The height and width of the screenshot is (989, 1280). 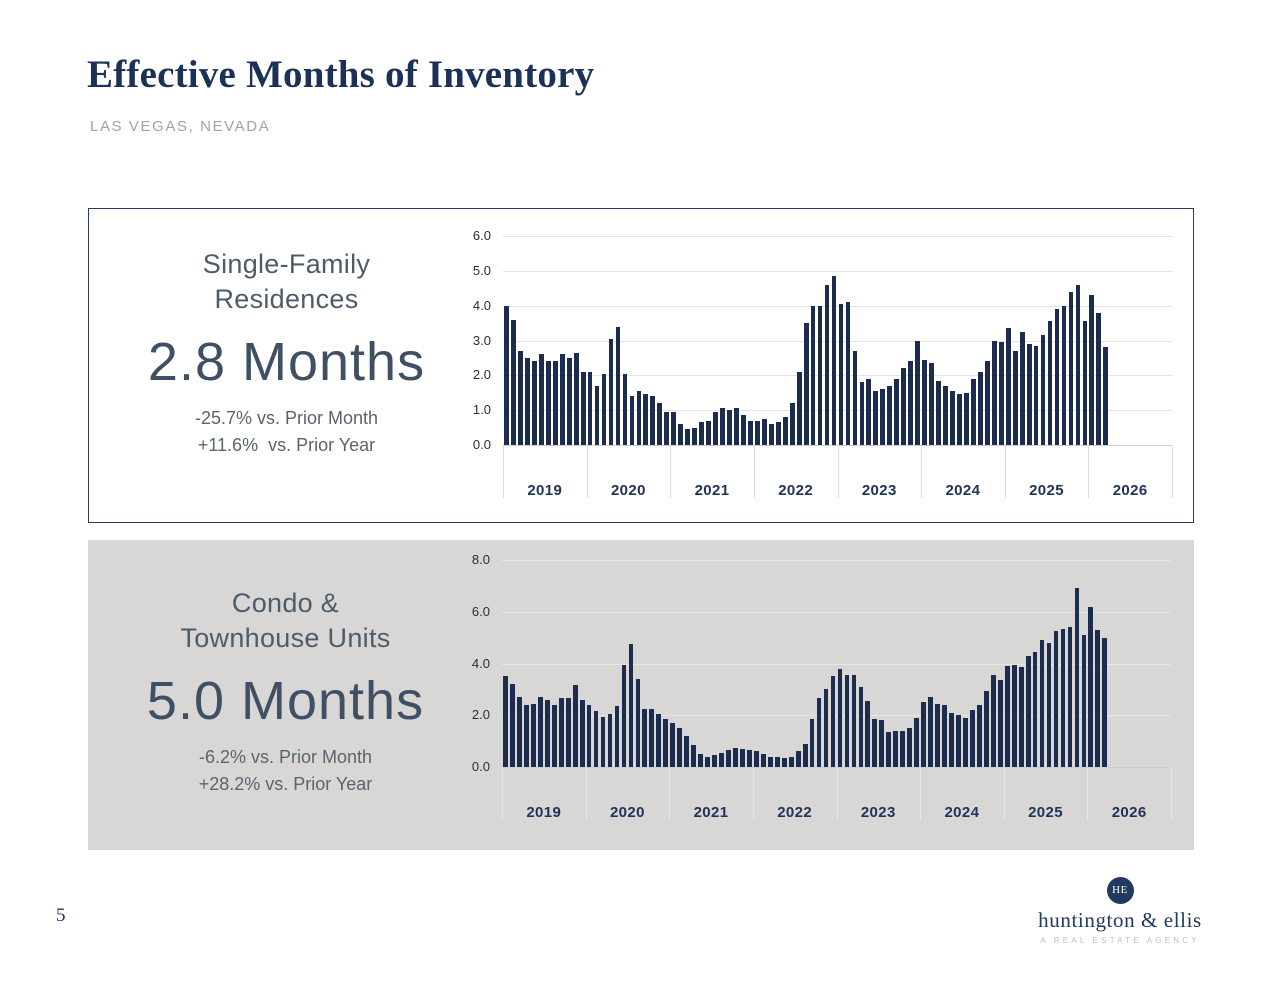 I want to click on logo-name: huntington & ellis, so click(x=1120, y=920).